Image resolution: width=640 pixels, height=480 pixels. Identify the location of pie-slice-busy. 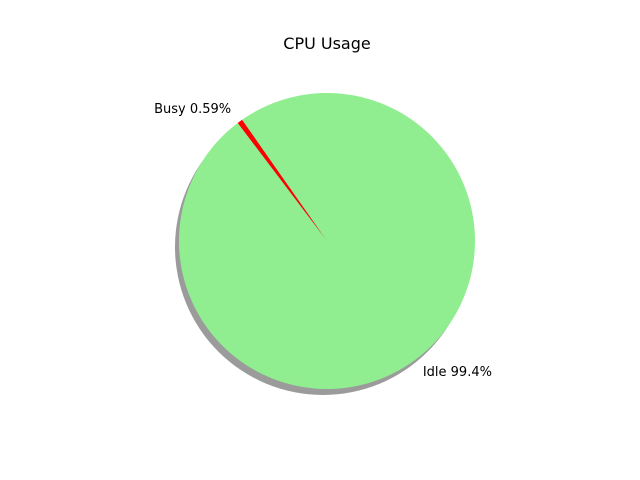
(282, 180).